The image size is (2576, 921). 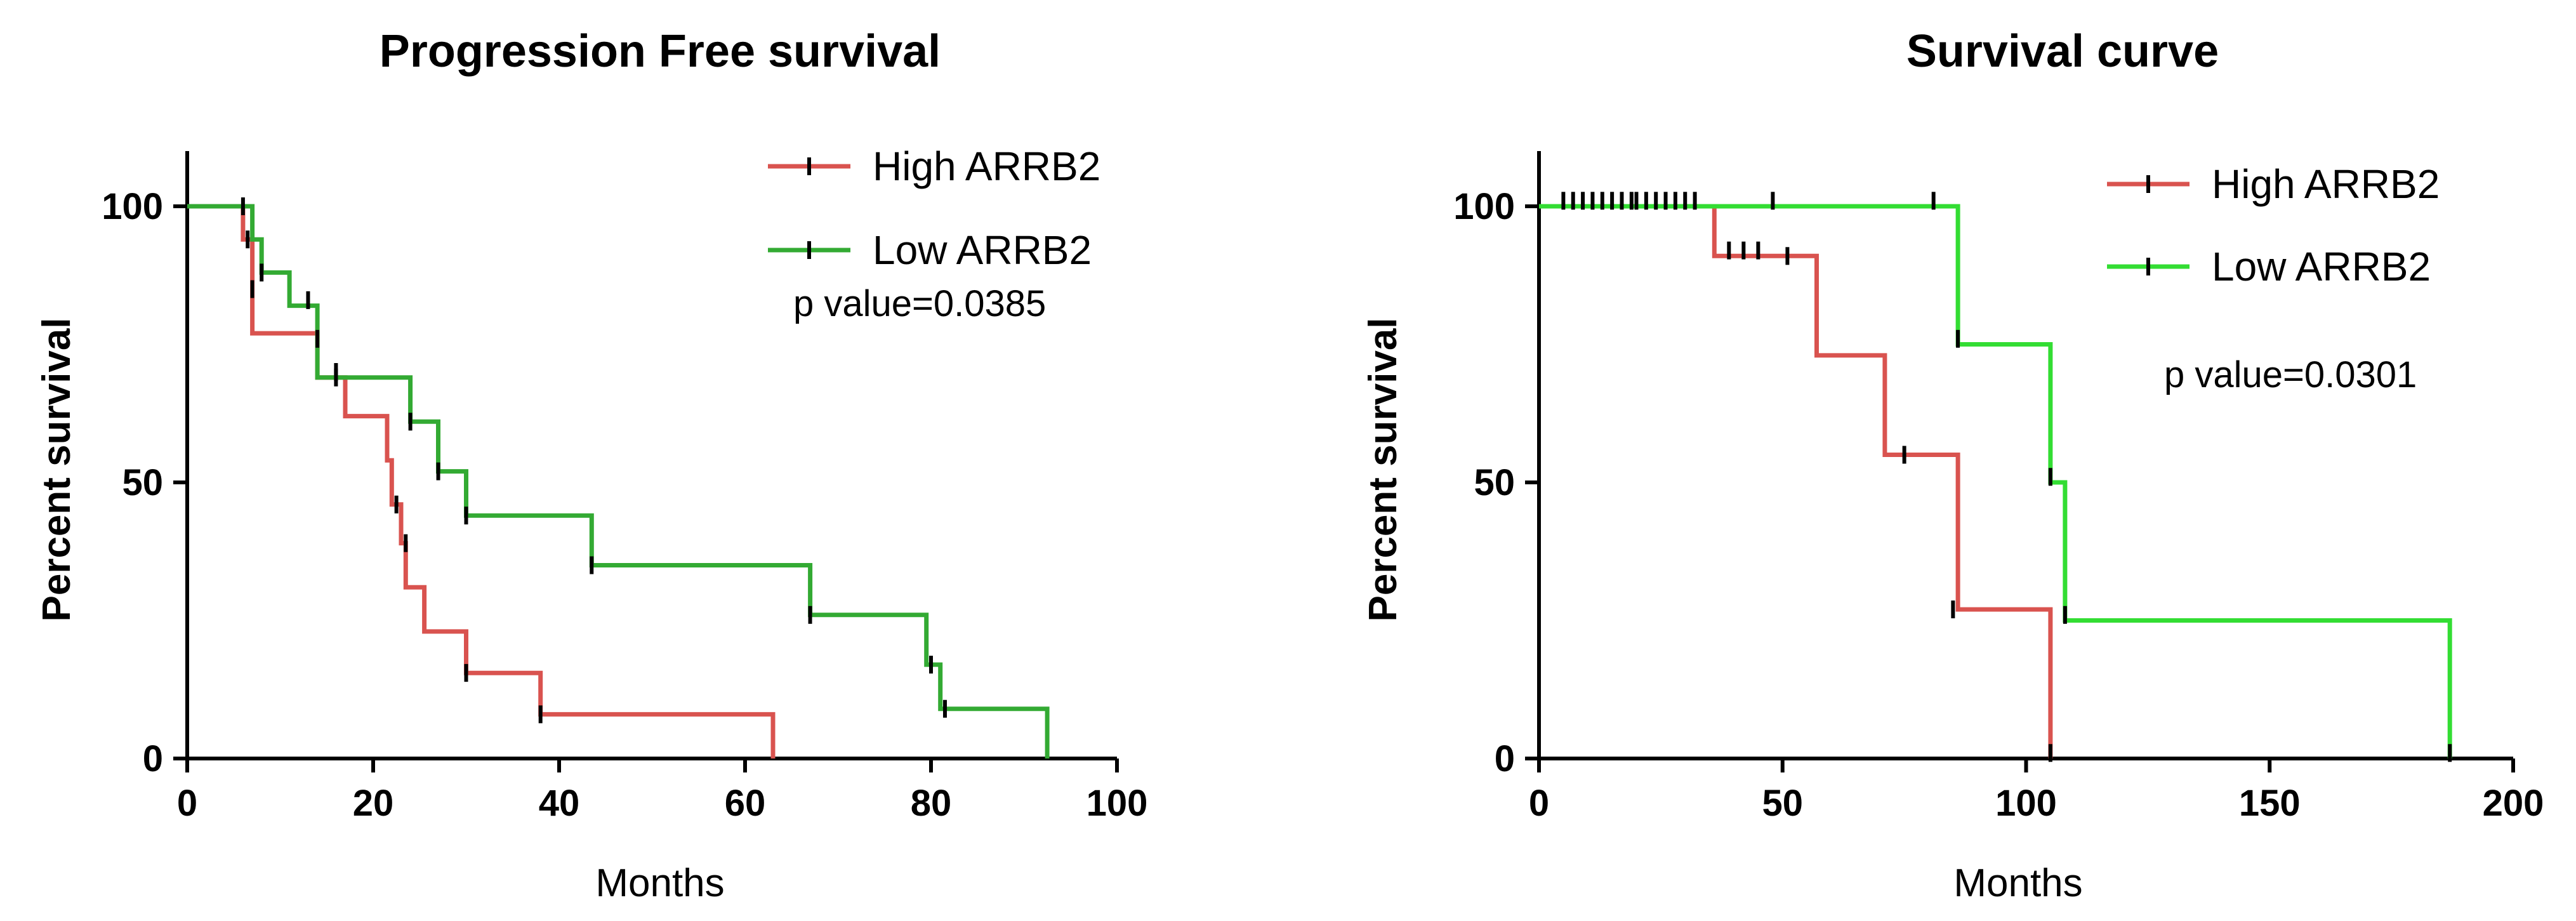 What do you see at coordinates (2018, 883) in the screenshot?
I see `os-x-axis-label: Months` at bounding box center [2018, 883].